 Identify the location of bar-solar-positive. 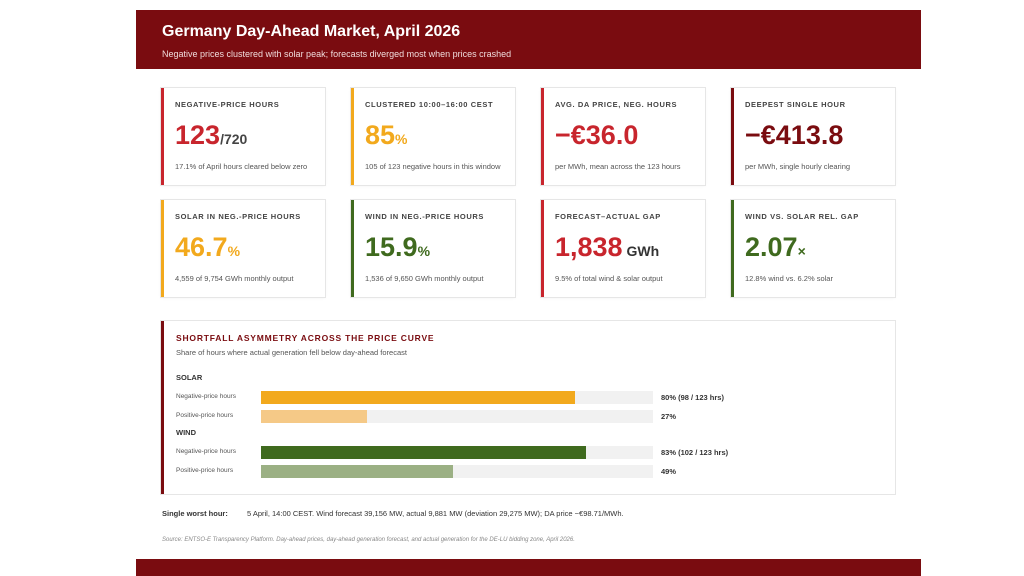
(314, 416).